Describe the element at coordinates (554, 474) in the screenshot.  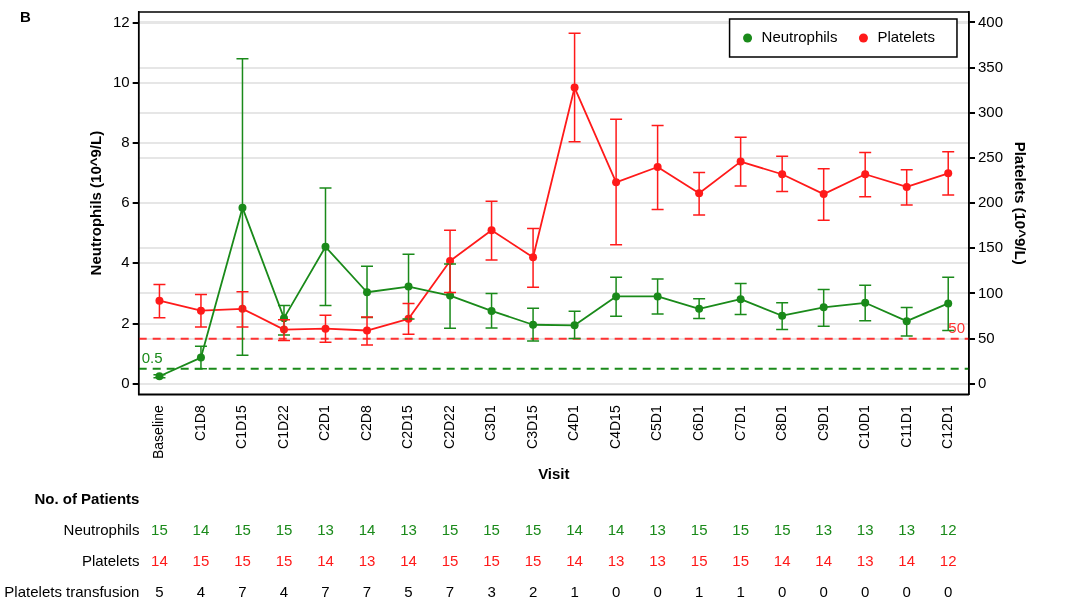
I see `x-axis-title: Visit` at that location.